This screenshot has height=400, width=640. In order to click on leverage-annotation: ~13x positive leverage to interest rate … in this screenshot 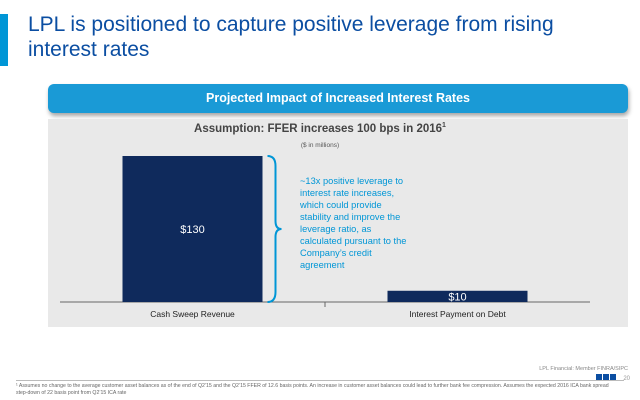, I will do `click(353, 223)`.